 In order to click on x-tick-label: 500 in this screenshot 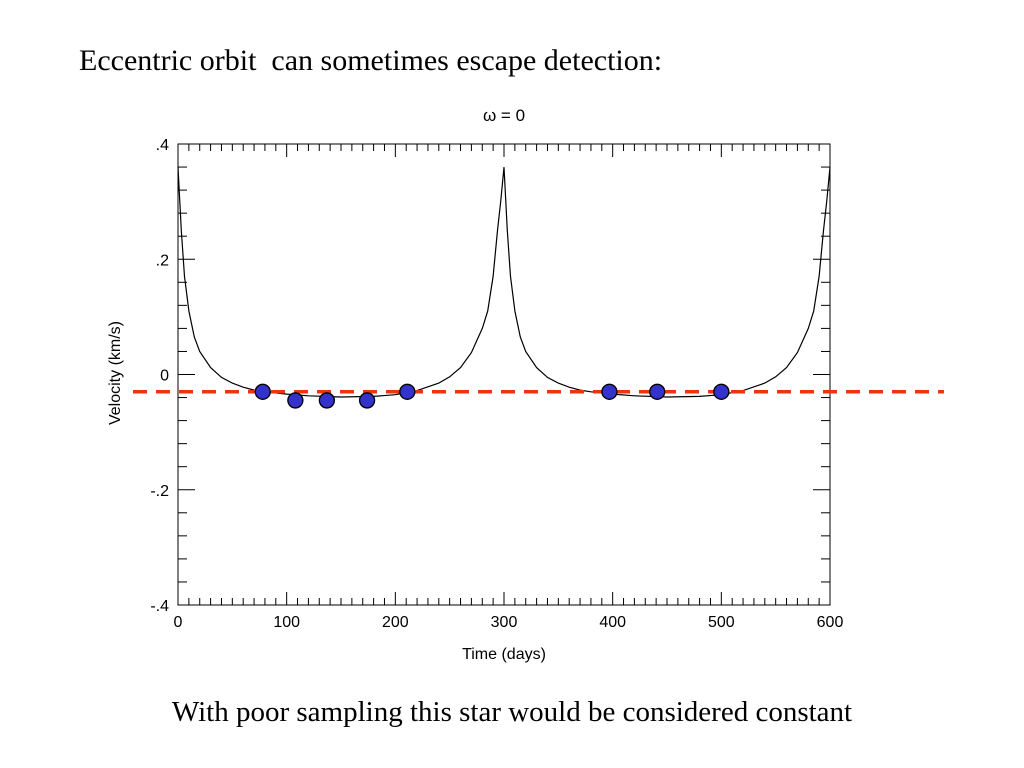, I will do `click(721, 622)`.